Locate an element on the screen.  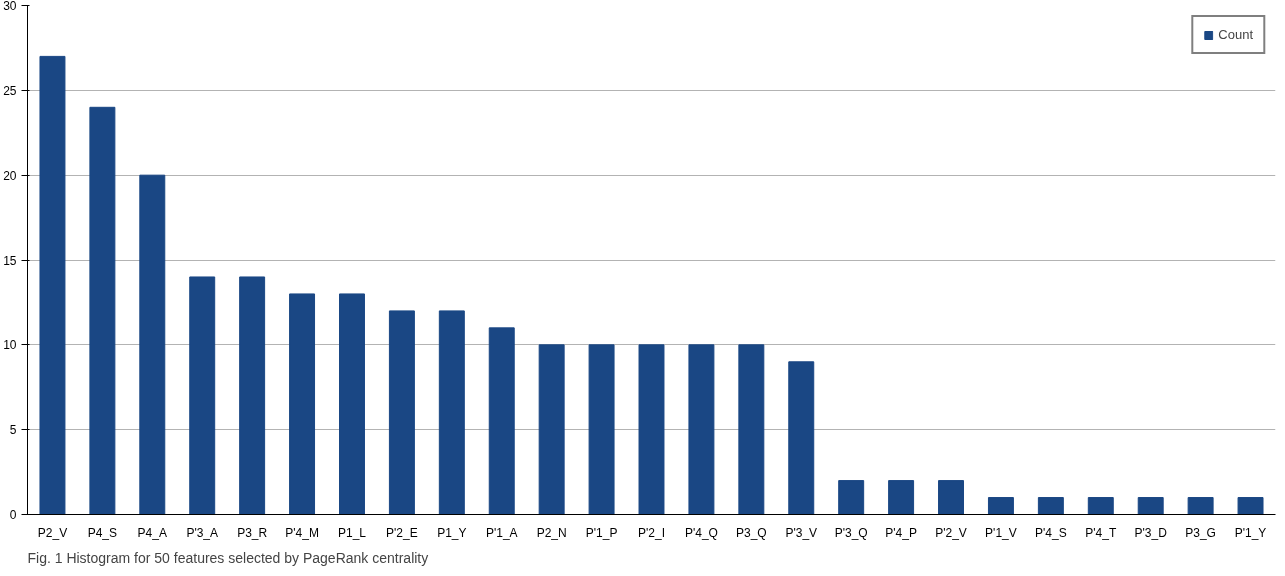
x-tick-label: P'4_P is located at coordinates (901, 532).